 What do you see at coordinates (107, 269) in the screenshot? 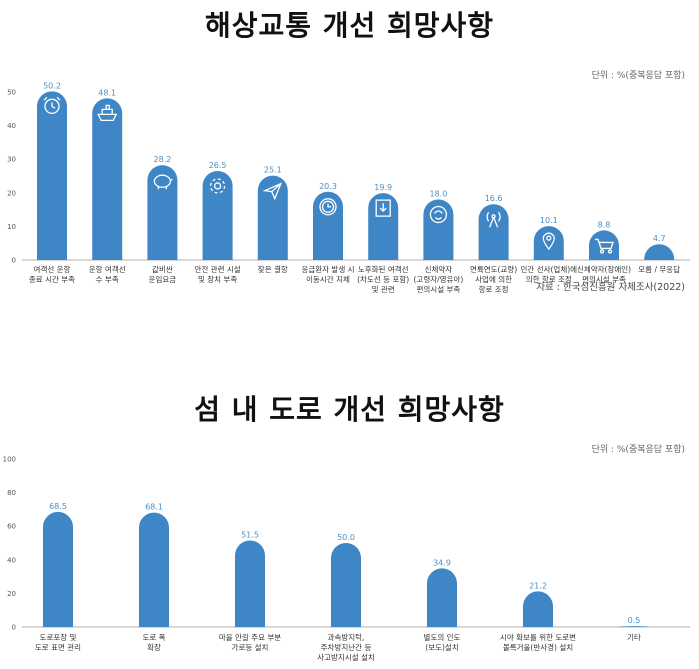
I see `category-label: 운항 여객선` at bounding box center [107, 269].